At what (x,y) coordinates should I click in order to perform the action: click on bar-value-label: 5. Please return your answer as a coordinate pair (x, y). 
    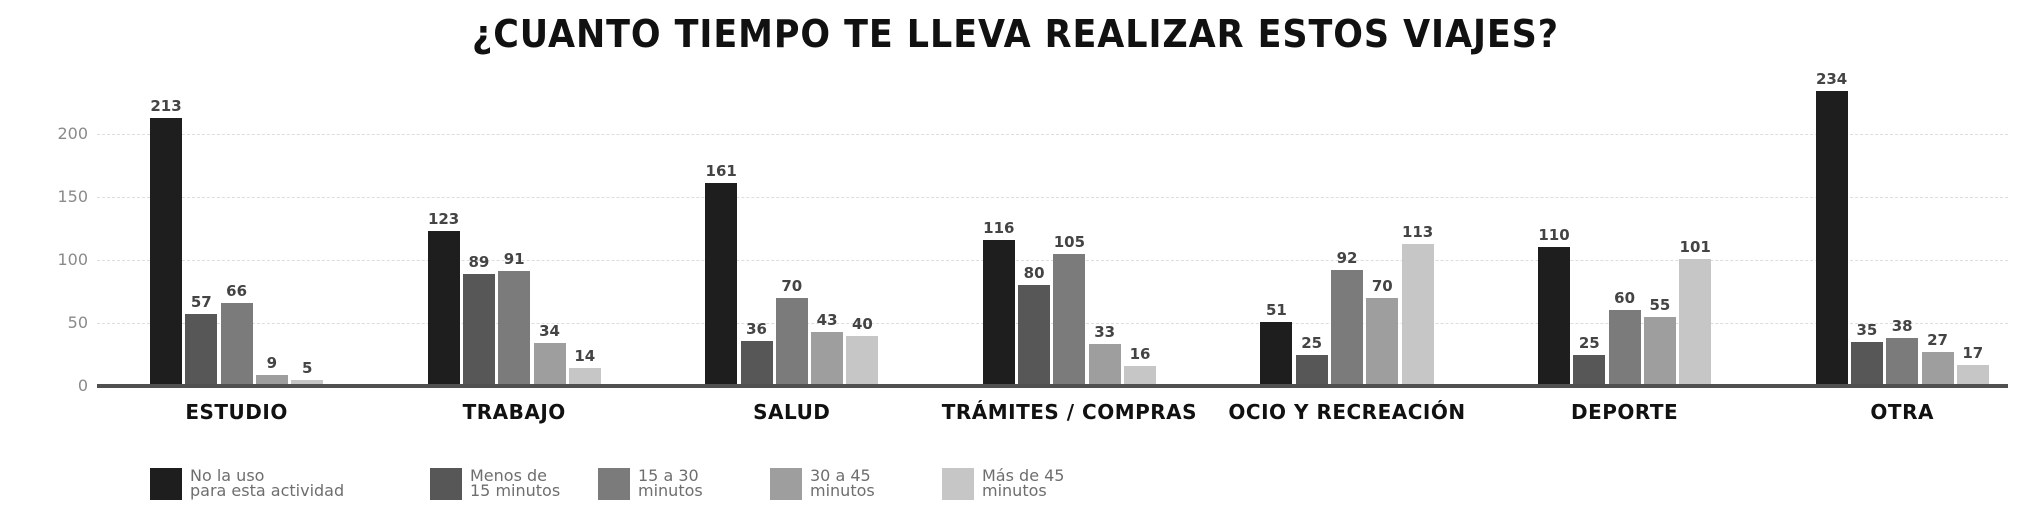
    Looking at the image, I should click on (307, 367).